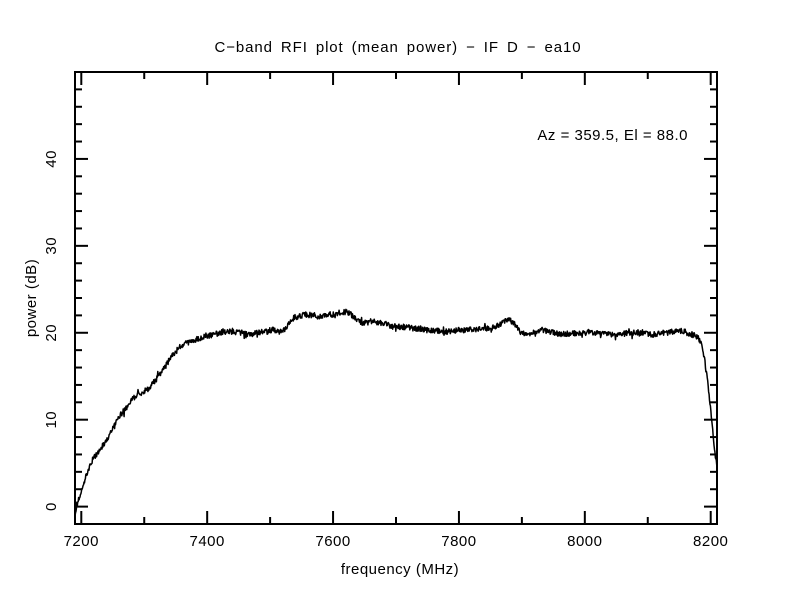 Image resolution: width=792 pixels, height=612 pixels. Describe the element at coordinates (51, 333) in the screenshot. I see `y-tick-label: 20` at that location.